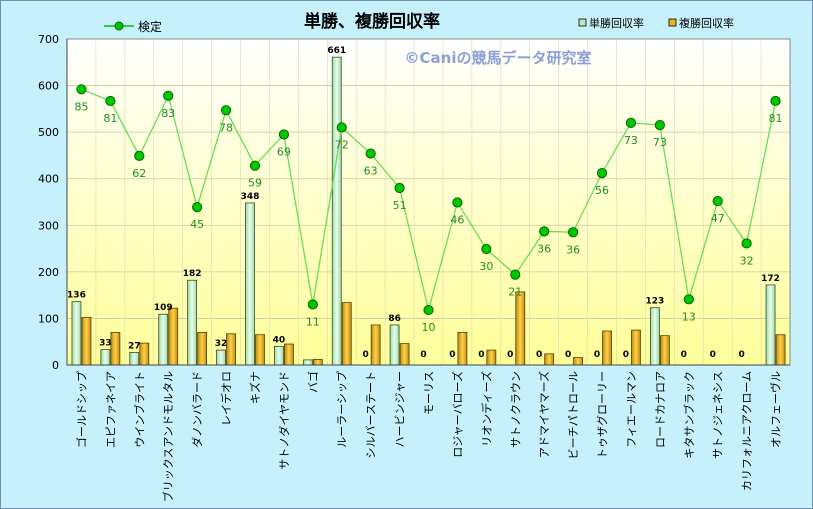  Describe the element at coordinates (342, 409) in the screenshot. I see `x-category-label: ルーラーシップ` at that location.